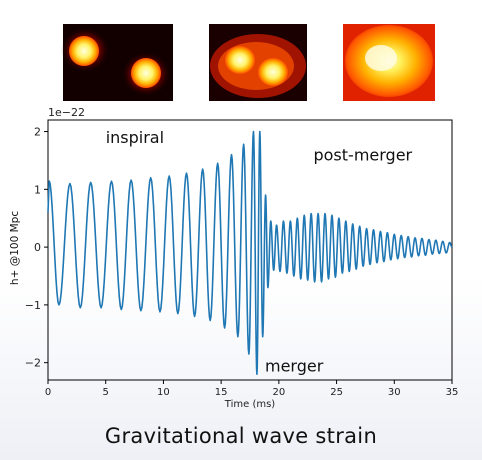 The height and width of the screenshot is (460, 482). I want to click on merging-star-right-icon, so click(273, 72).